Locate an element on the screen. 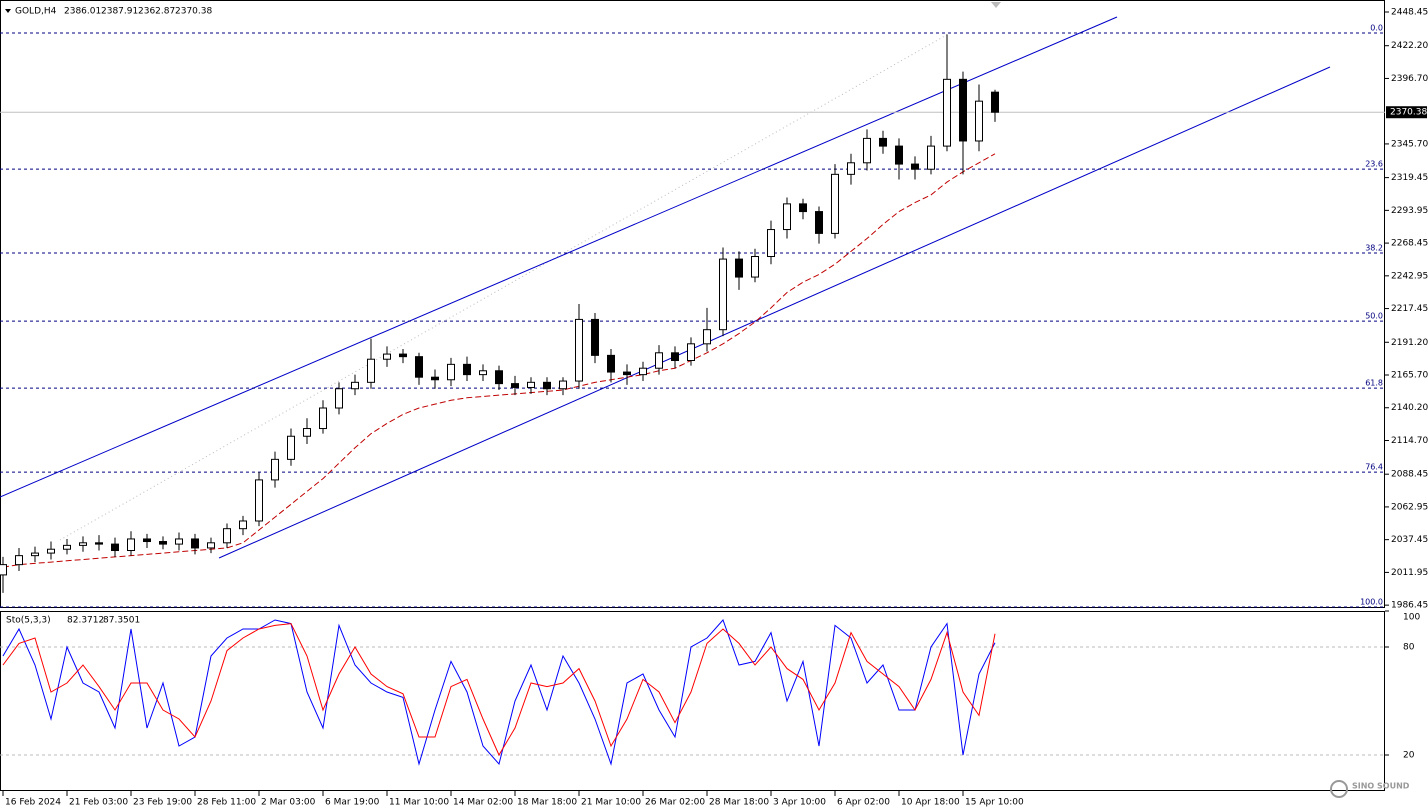  menu-triangle is located at coordinates (8, 11).